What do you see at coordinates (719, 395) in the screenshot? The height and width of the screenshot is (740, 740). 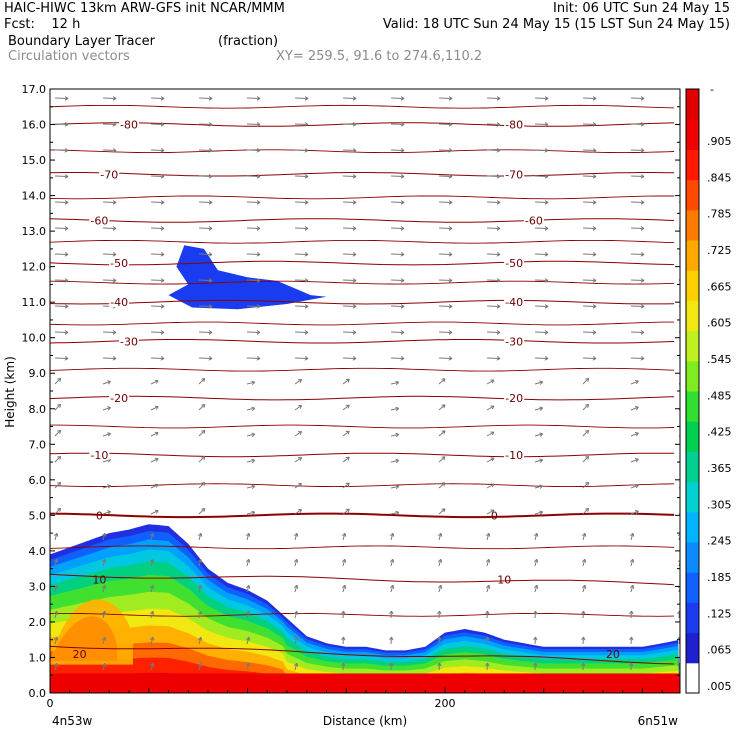 I see `colorbar-label: .485` at bounding box center [719, 395].